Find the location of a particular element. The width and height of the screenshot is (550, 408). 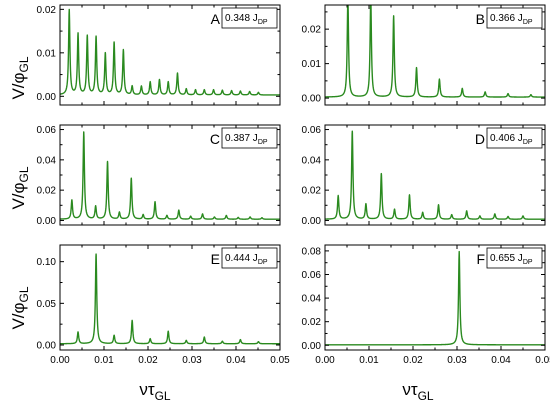

ylabel-middle: V/φGL is located at coordinates (20, 187).